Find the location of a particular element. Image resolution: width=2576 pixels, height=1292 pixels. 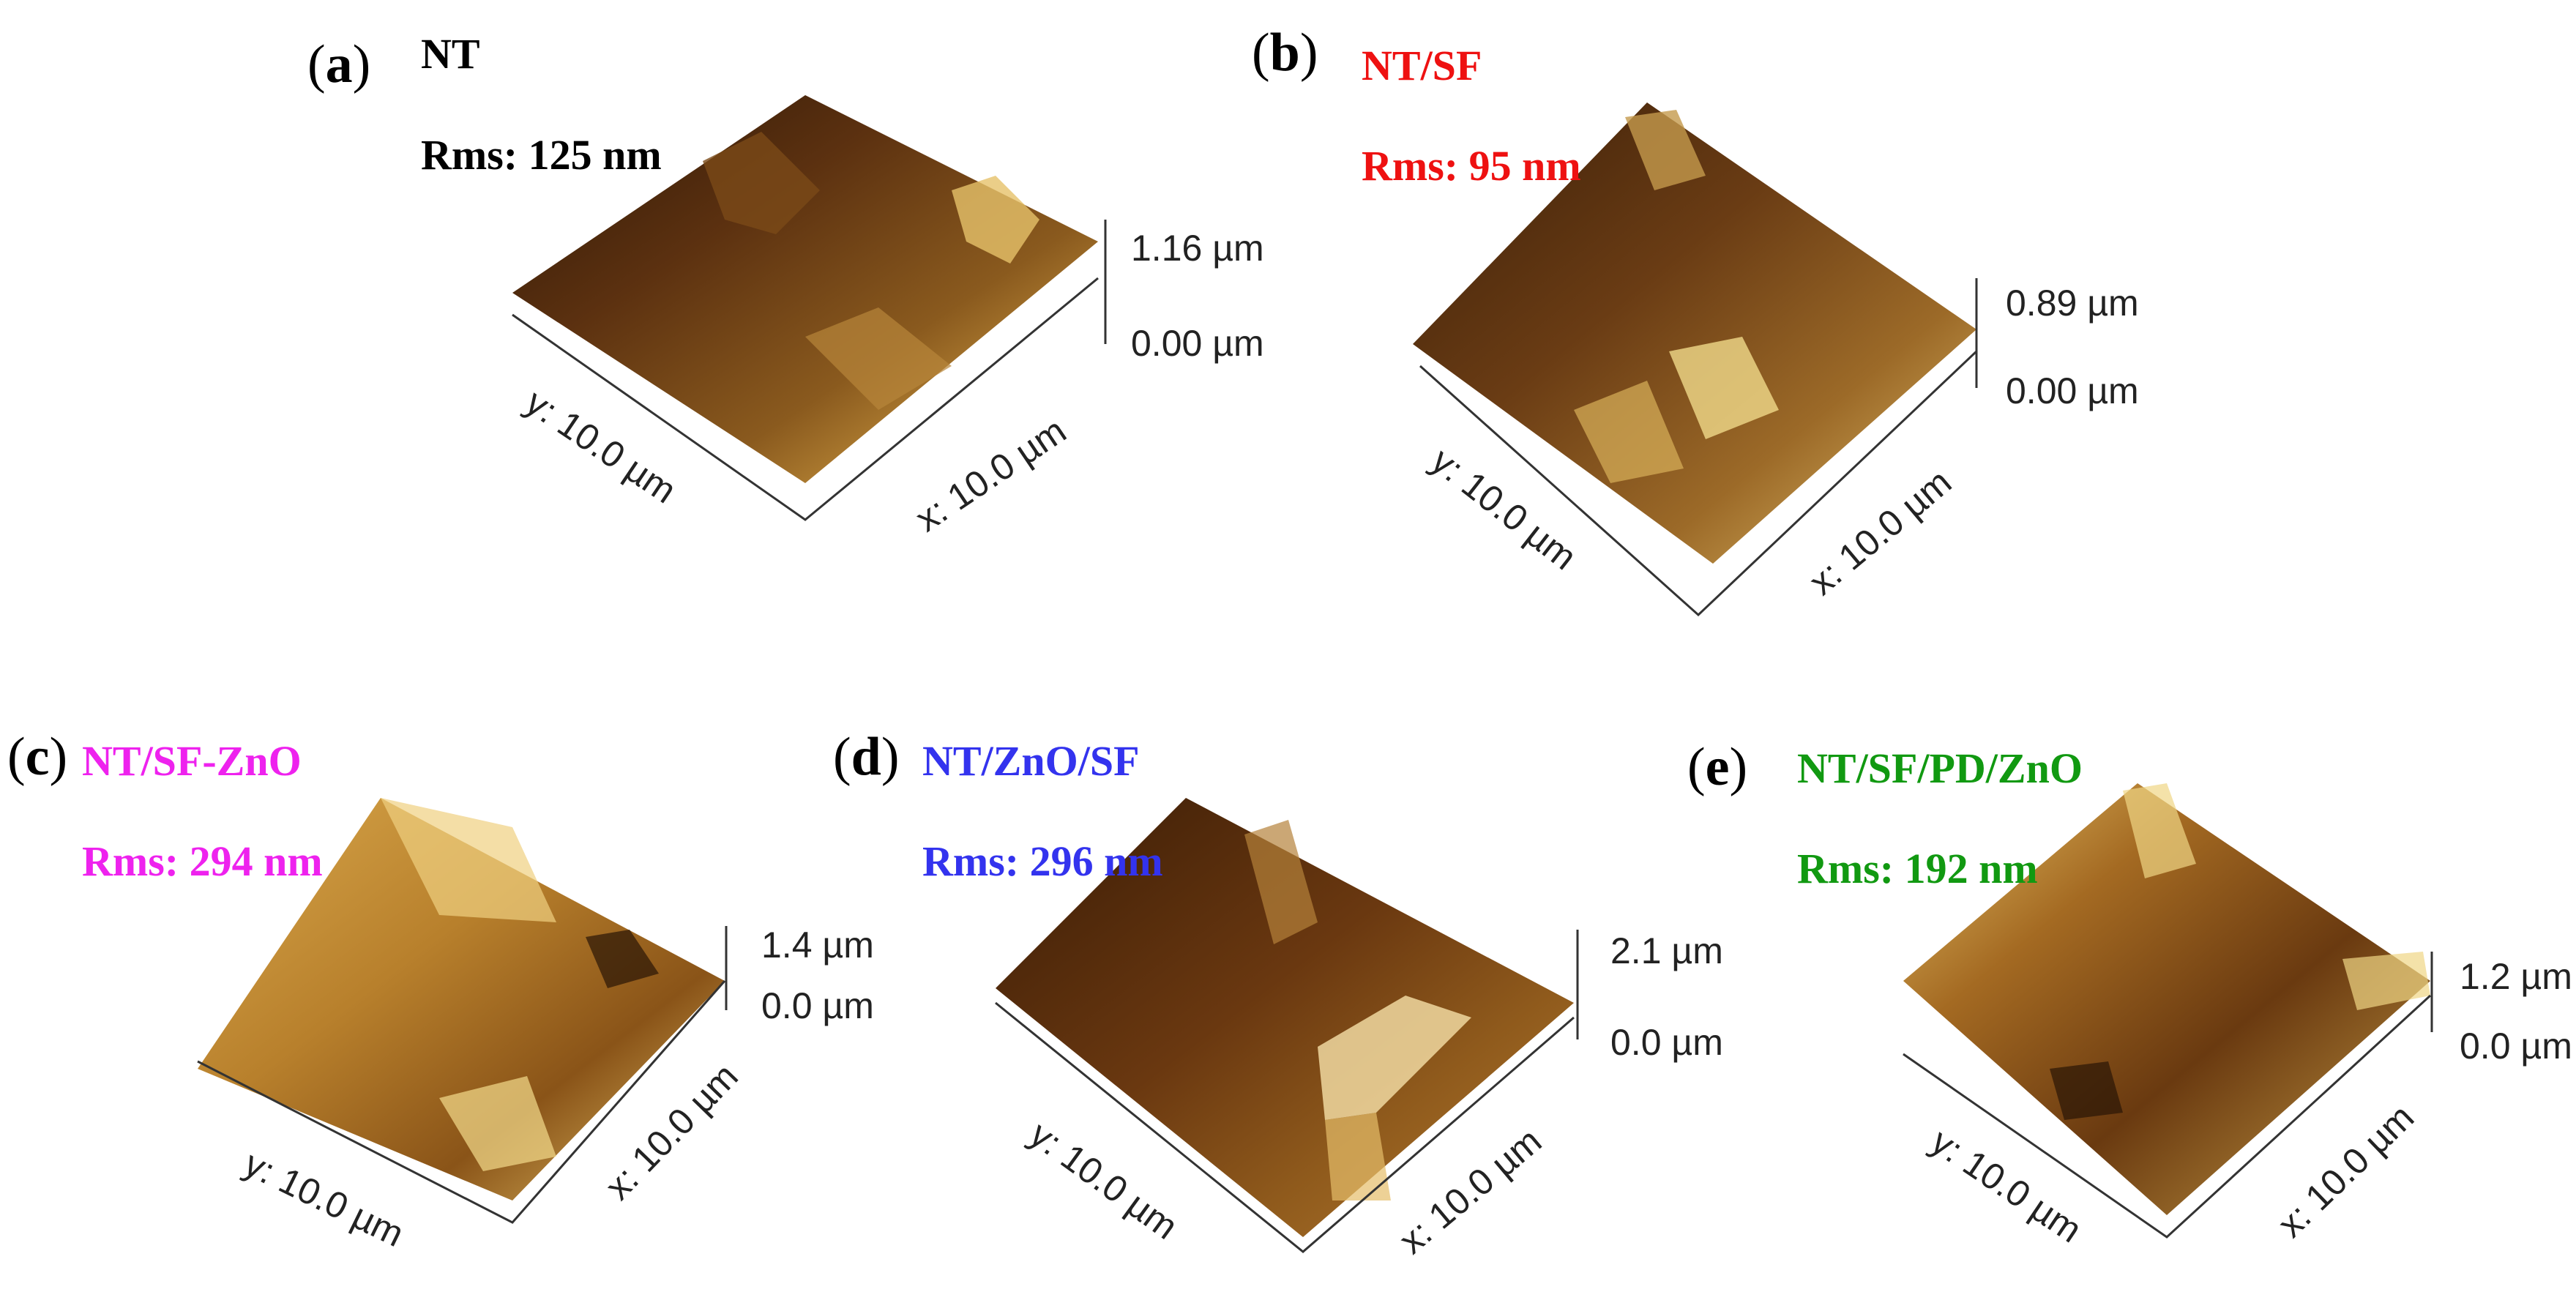

zmax-e: 1.2 µm is located at coordinates (2516, 976).